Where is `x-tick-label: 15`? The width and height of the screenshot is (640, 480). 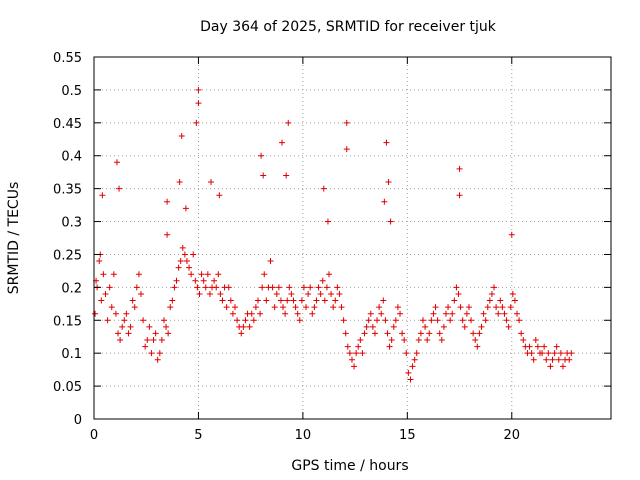
x-tick-label: 15 is located at coordinates (407, 435).